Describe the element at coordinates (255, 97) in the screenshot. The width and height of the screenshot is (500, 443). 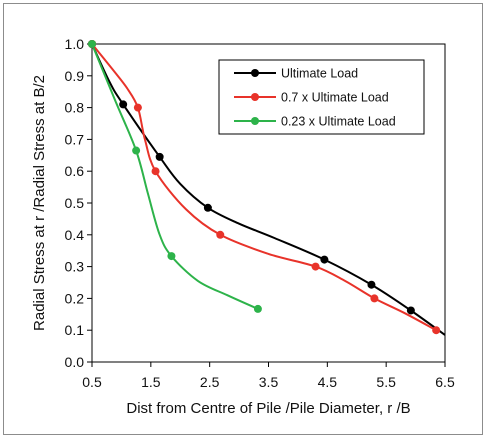
I see `legend-marker-0-7-ultimate-load` at that location.